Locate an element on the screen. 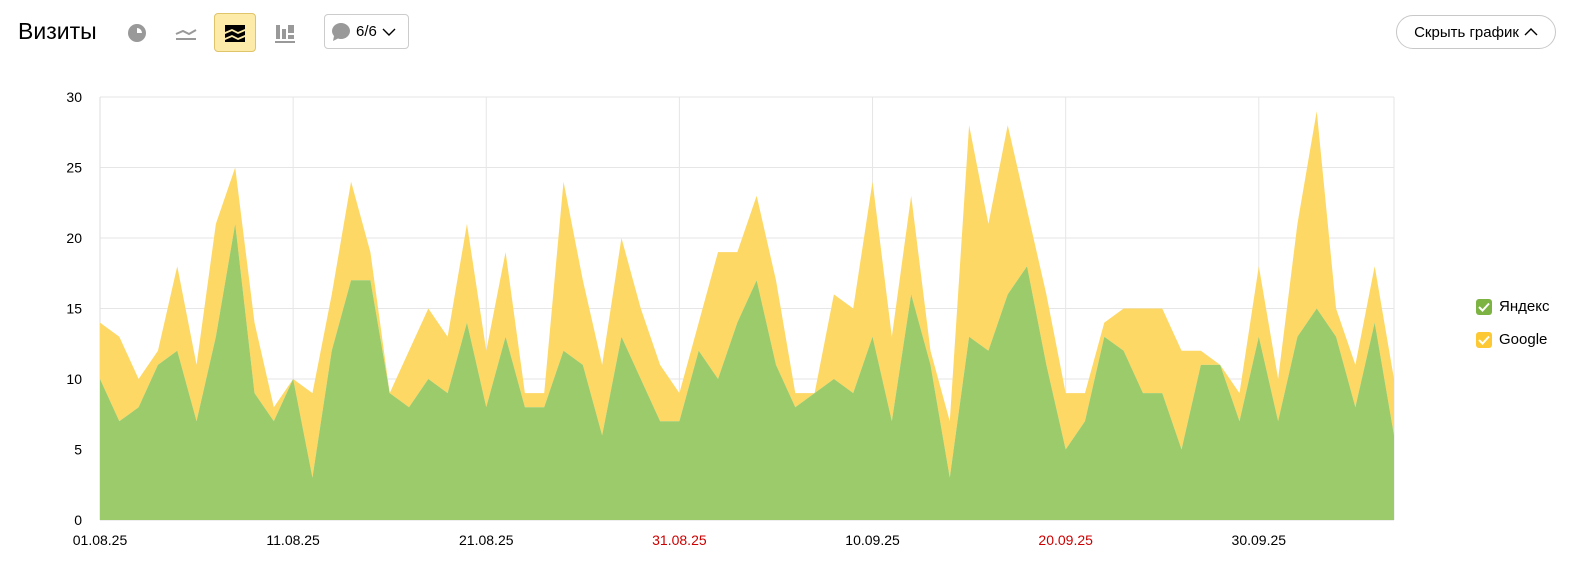 Image resolution: width=1571 pixels, height=572 pixels. x-tick-label: 20.09.25 is located at coordinates (1065, 540).